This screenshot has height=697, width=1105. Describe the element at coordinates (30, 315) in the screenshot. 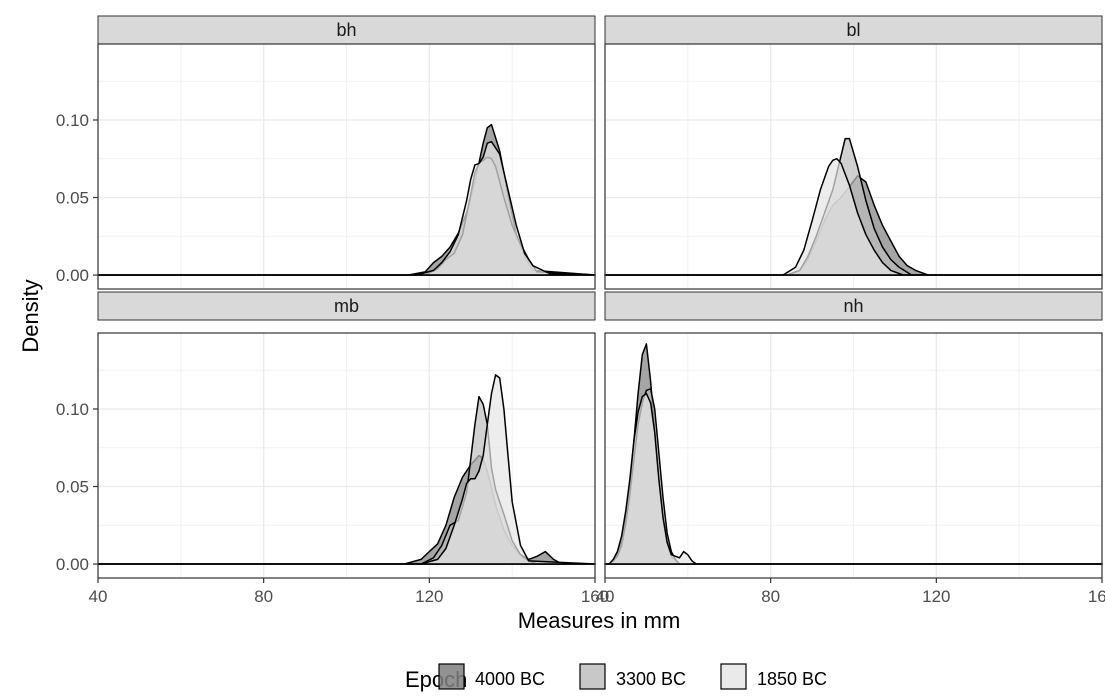

I see `y-axis-label: Density` at that location.